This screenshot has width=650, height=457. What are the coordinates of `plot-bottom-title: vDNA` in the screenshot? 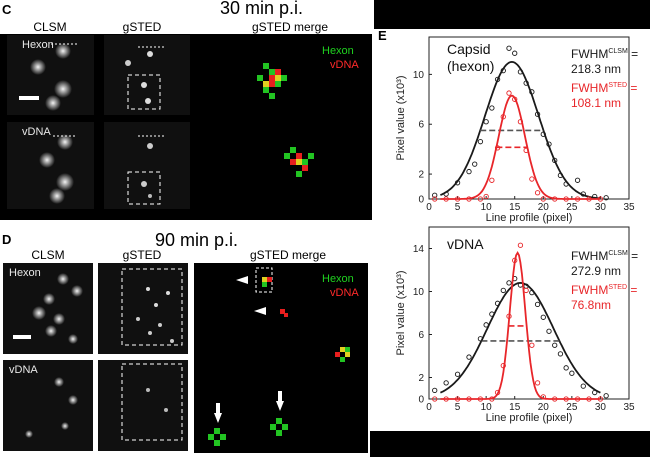 It's located at (465, 244).